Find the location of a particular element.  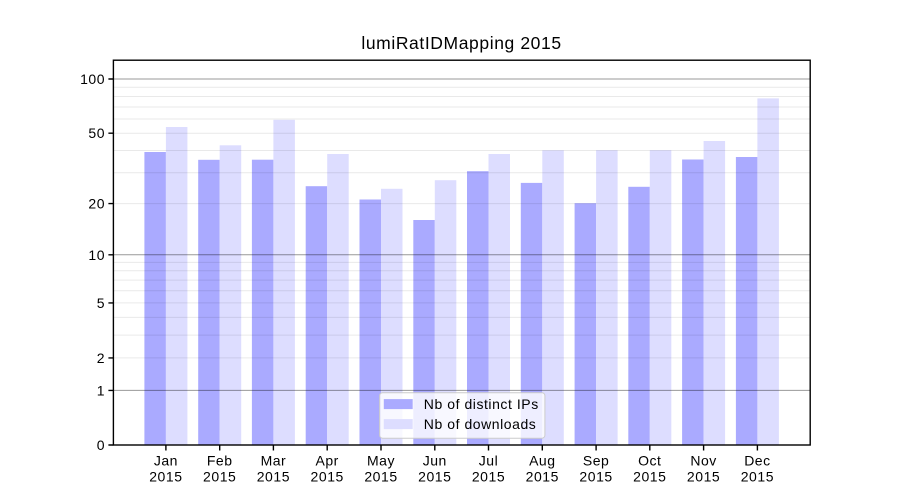

svg-text: Dec is located at coordinates (757, 461).